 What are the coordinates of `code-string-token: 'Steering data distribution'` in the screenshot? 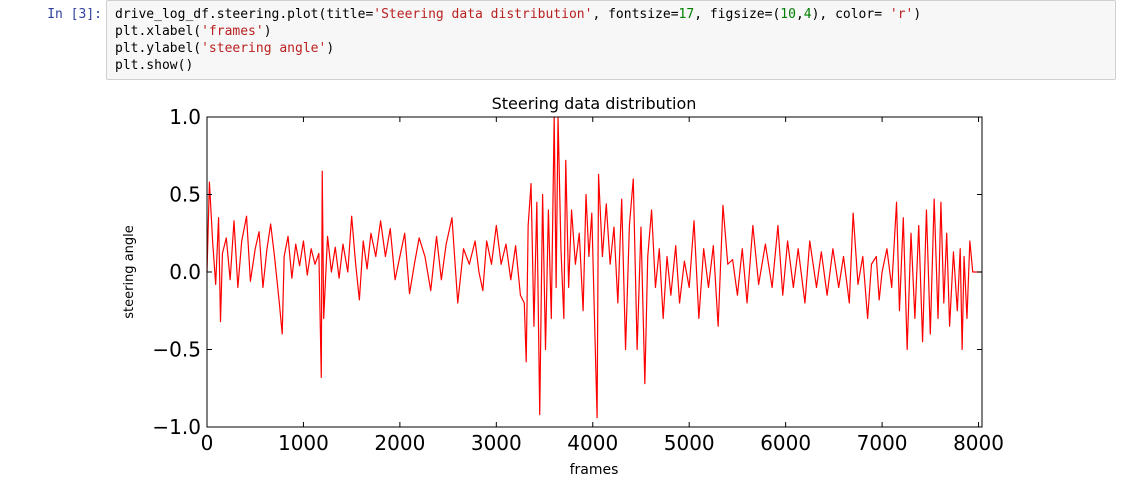 It's located at (483, 14).